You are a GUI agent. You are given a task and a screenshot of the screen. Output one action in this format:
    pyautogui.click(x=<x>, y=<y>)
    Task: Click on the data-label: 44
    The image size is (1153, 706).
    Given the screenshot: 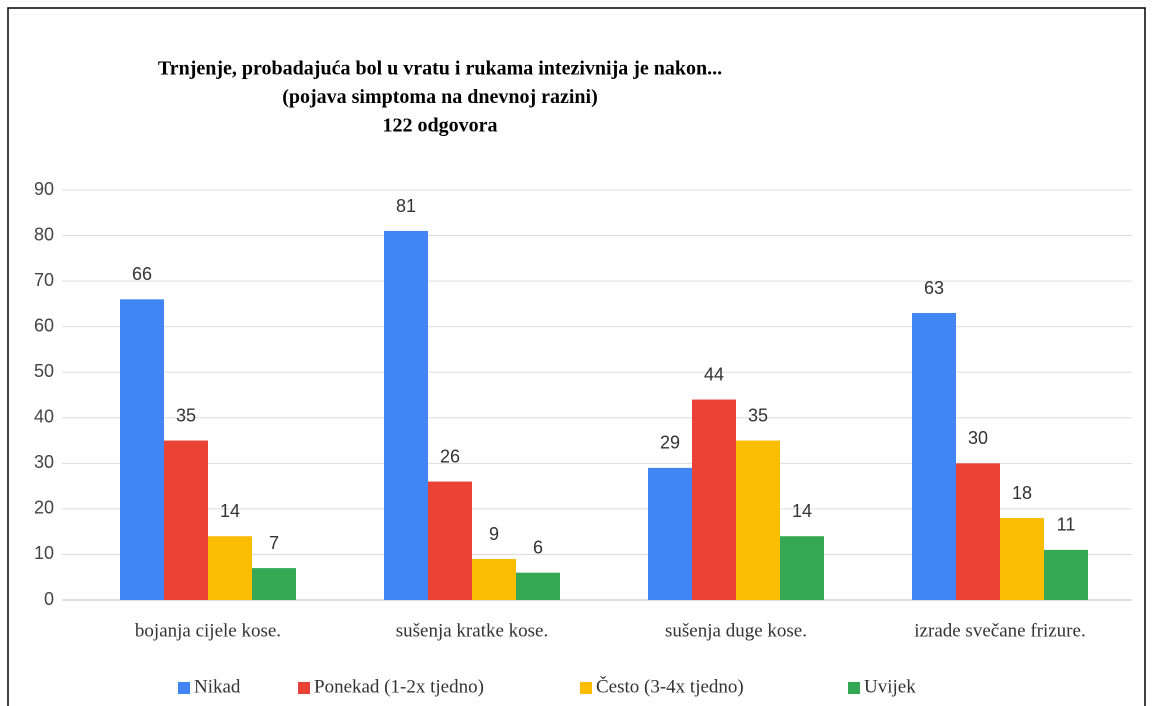 What is the action you would take?
    pyautogui.click(x=714, y=374)
    